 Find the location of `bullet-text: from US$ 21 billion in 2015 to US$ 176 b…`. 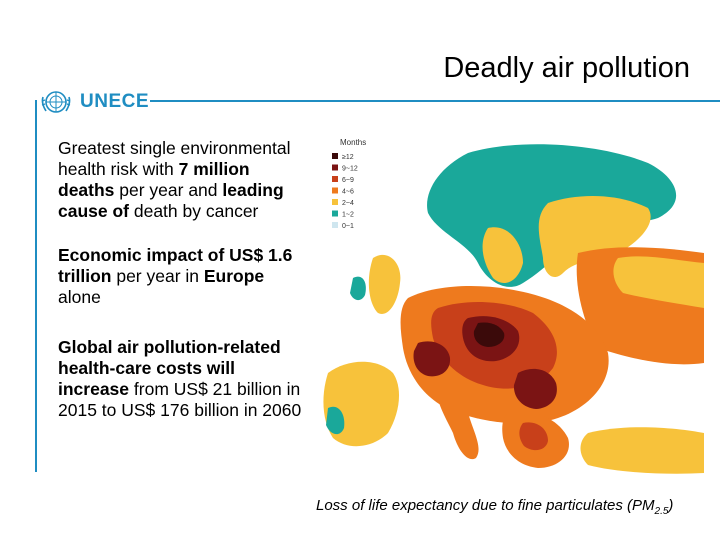

bullet-text: from US$ 21 billion in 2015 to US$ 176 b… is located at coordinates (180, 399).